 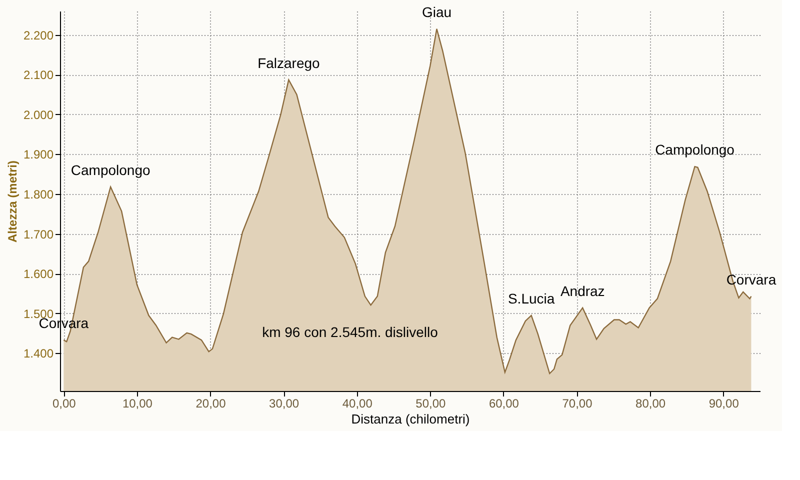 What do you see at coordinates (437, 12) in the screenshot?
I see `annotation: Giau` at bounding box center [437, 12].